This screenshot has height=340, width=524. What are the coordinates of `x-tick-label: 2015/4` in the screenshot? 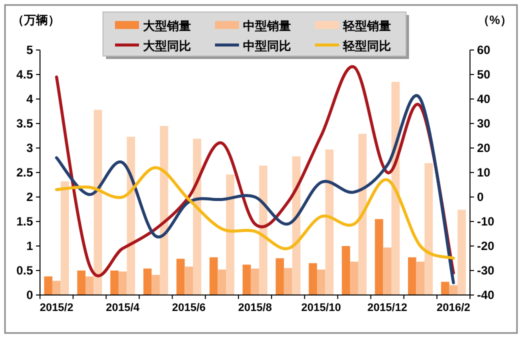 It's located at (123, 308).